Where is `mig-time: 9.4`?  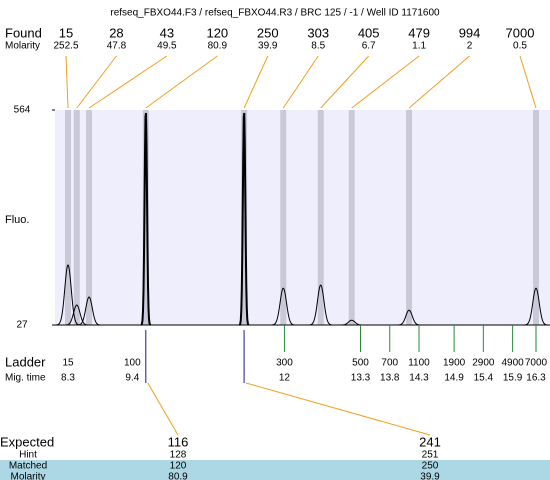 mig-time: 9.4 is located at coordinates (132, 378).